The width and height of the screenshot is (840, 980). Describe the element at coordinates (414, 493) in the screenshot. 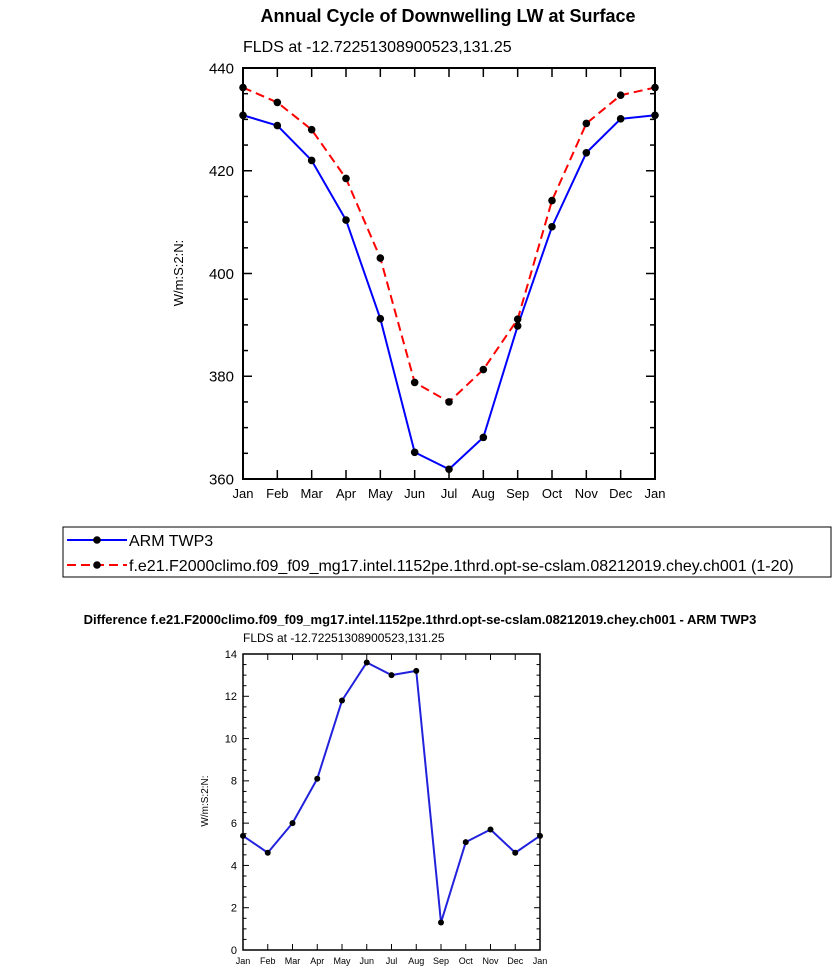

I see `chart1-xtick-label: Jun` at that location.